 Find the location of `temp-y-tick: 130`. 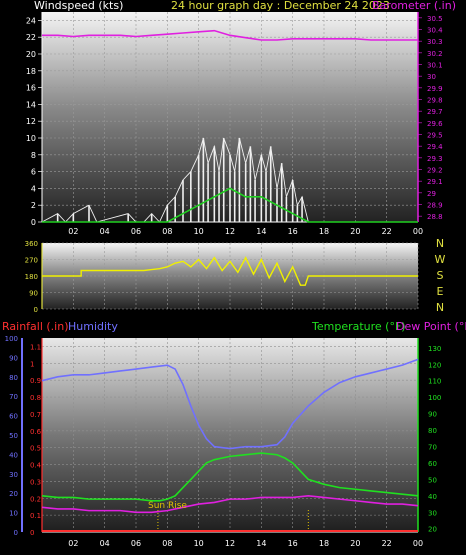

temp-y-tick: 130 is located at coordinates (434, 349).